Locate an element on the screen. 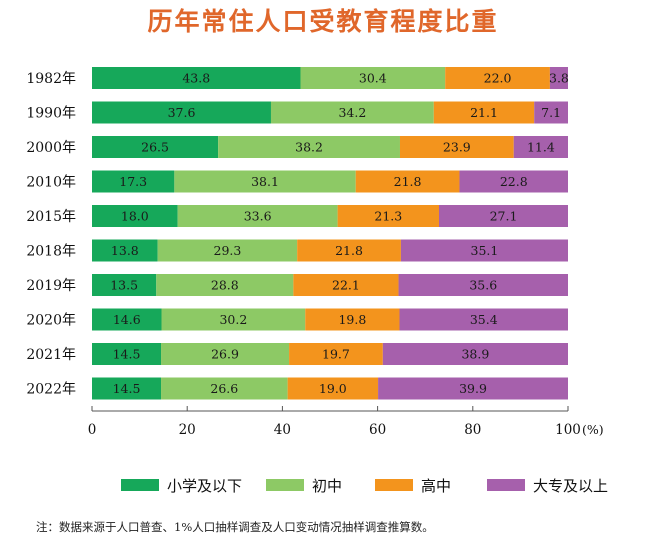  data-label: 17.3 is located at coordinates (133, 181).